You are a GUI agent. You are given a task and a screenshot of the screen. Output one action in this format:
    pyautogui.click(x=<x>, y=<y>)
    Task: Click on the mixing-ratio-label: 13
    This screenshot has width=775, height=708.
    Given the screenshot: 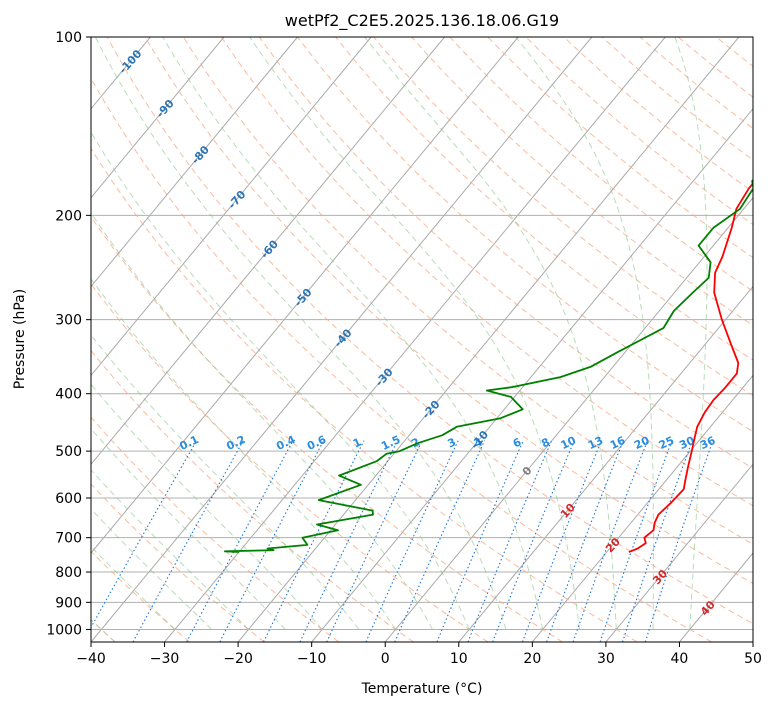 What is the action you would take?
    pyautogui.click(x=595, y=443)
    